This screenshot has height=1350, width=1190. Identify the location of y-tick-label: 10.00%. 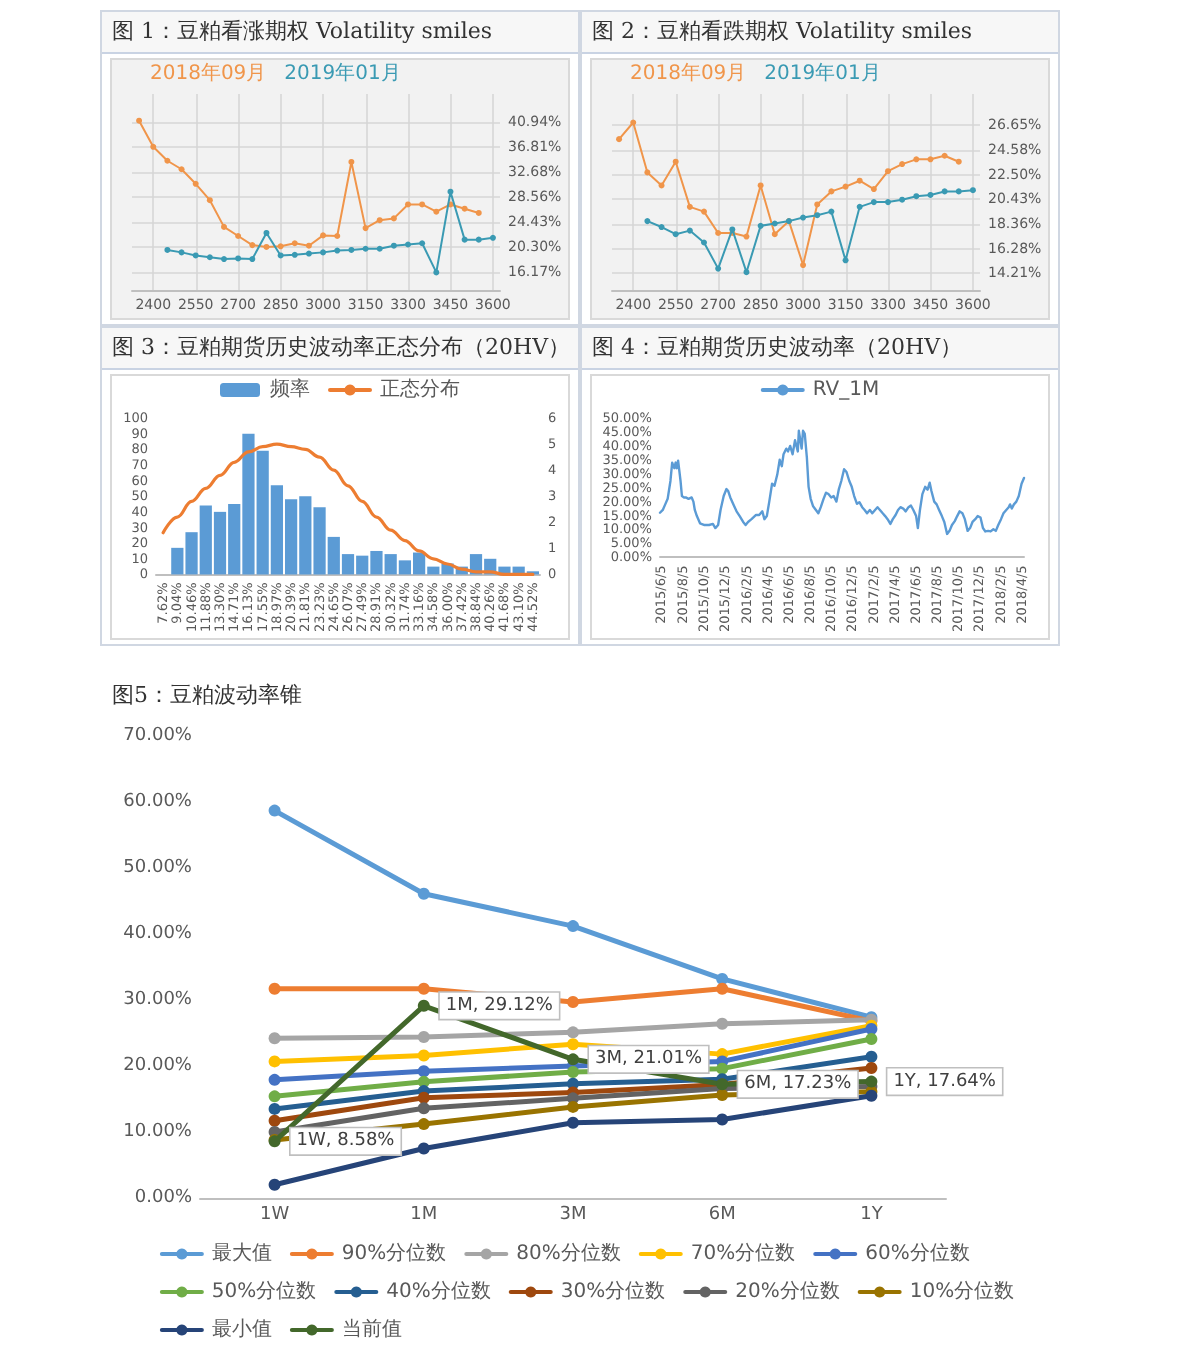
(158, 1132).